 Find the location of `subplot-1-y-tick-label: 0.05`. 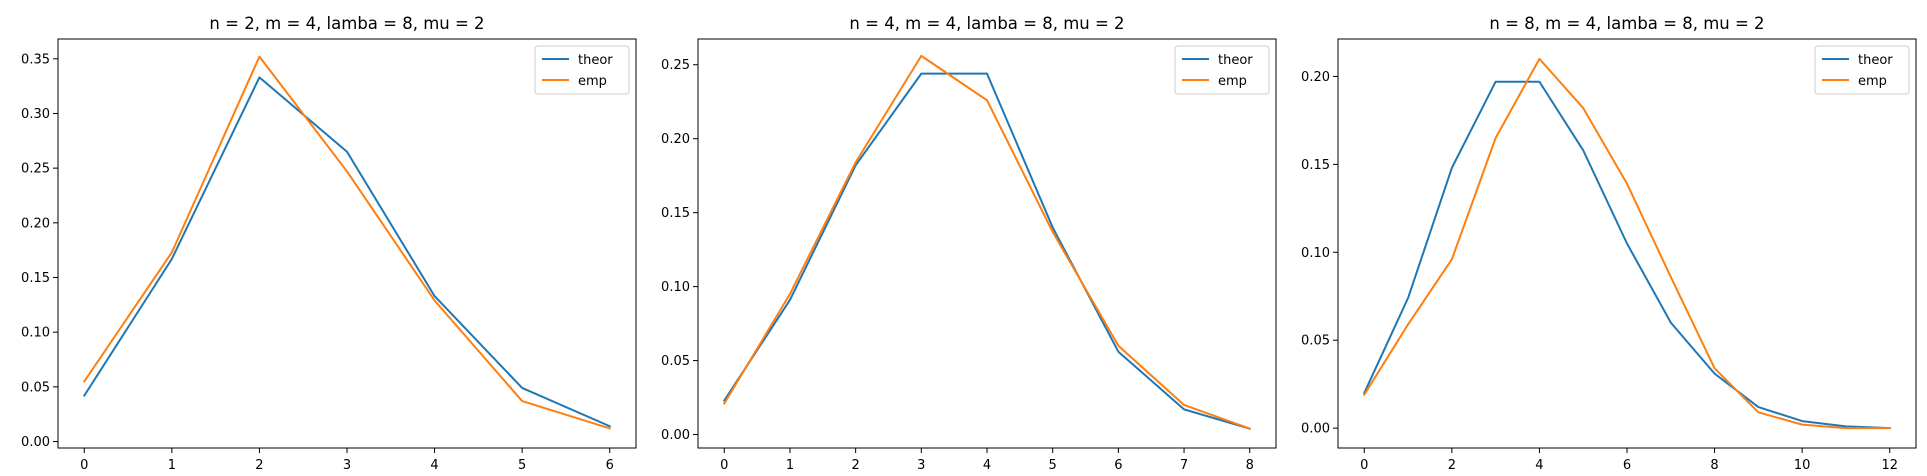

subplot-1-y-tick-label: 0.05 is located at coordinates (35, 387).